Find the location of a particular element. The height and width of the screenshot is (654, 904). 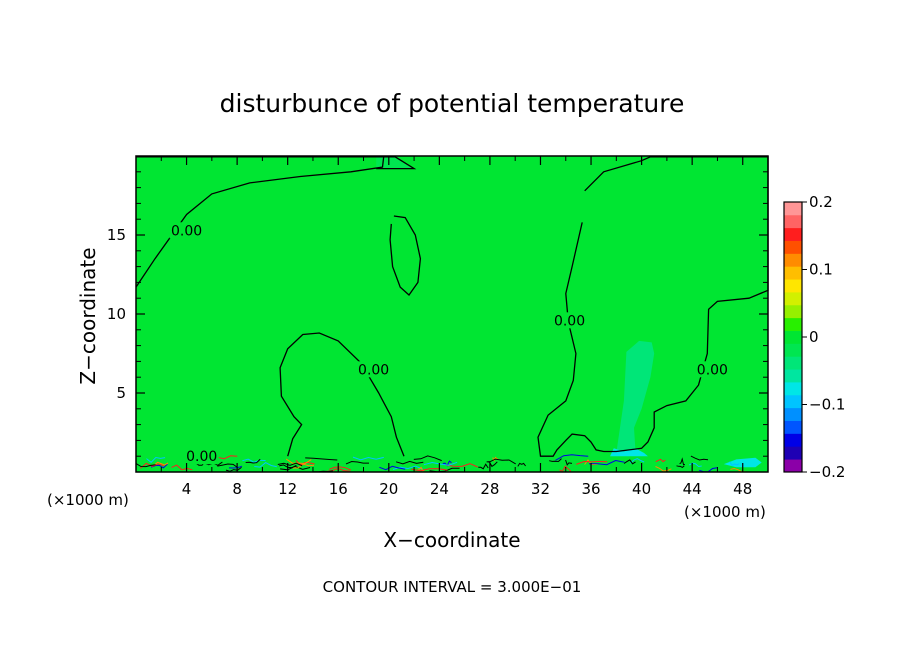

x-tick-label: 32 is located at coordinates (540, 489).